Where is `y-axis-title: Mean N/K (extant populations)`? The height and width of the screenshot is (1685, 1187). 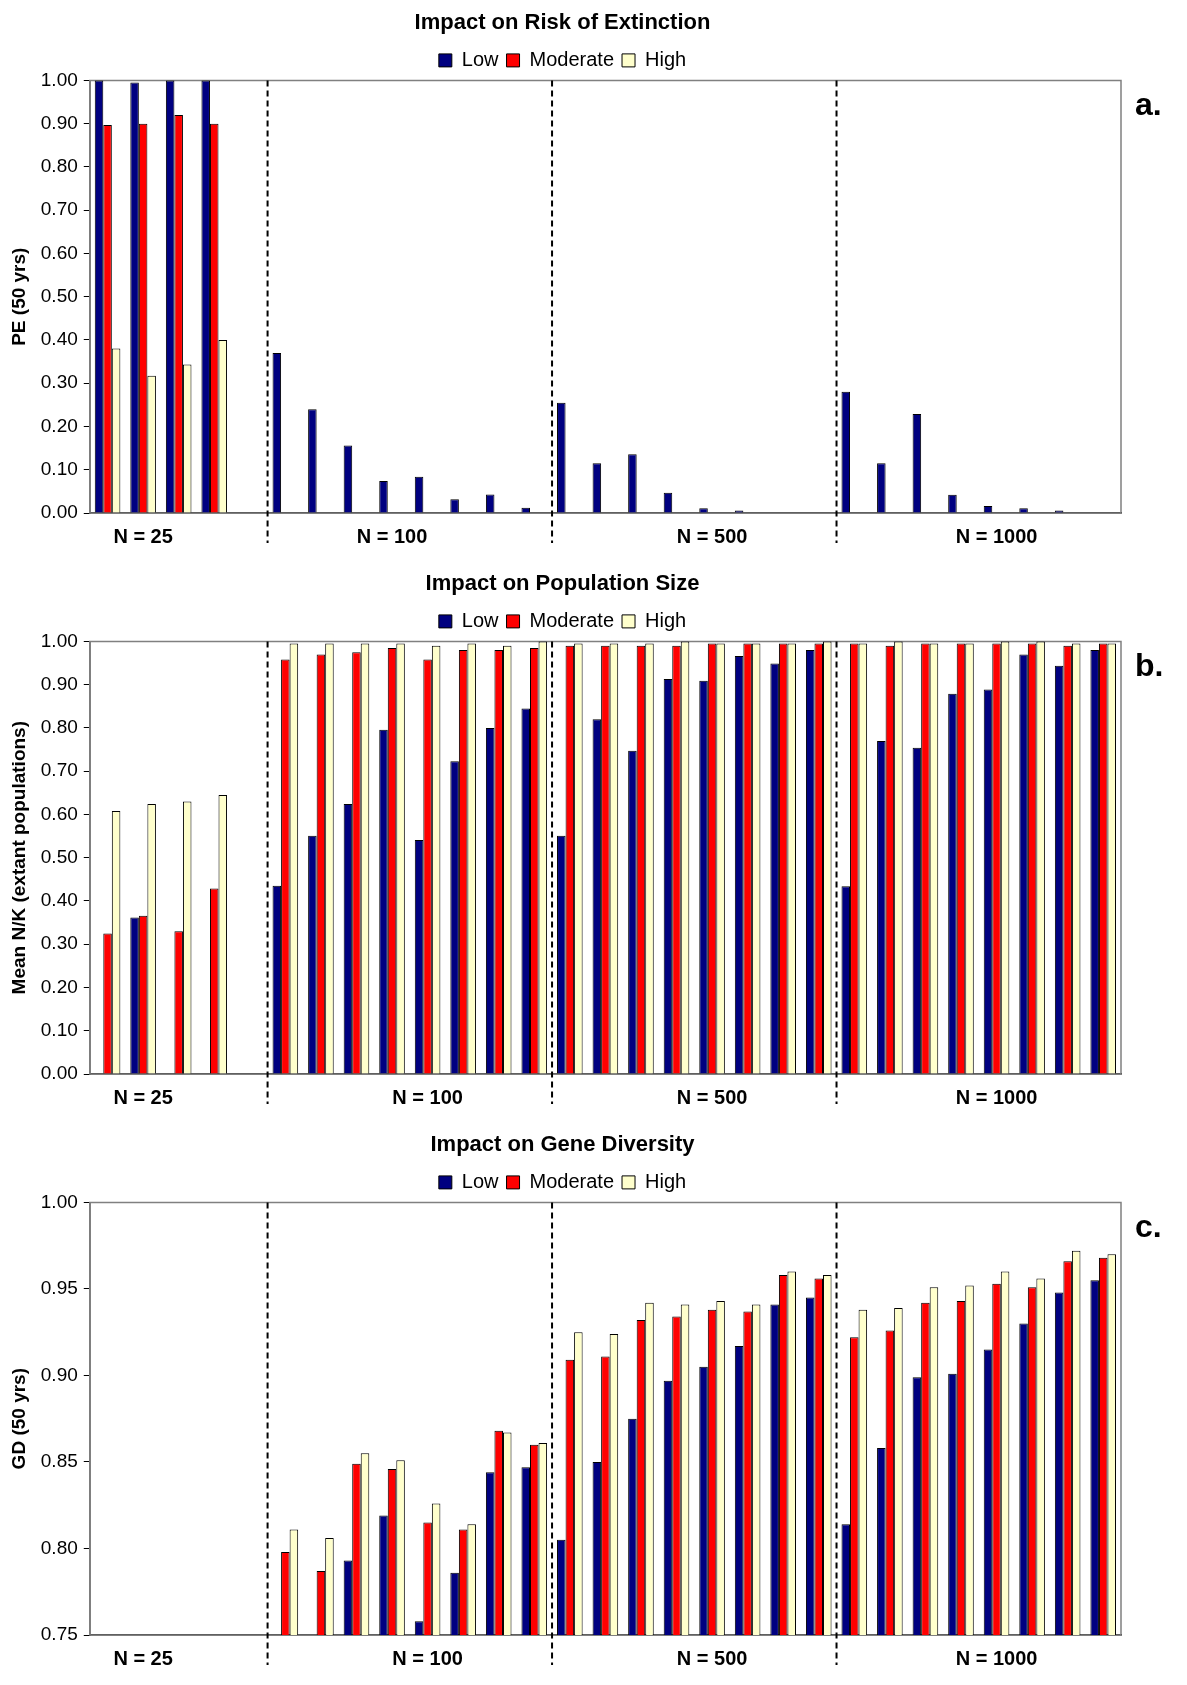 y-axis-title: Mean N/K (extant populations) is located at coordinates (18, 858).